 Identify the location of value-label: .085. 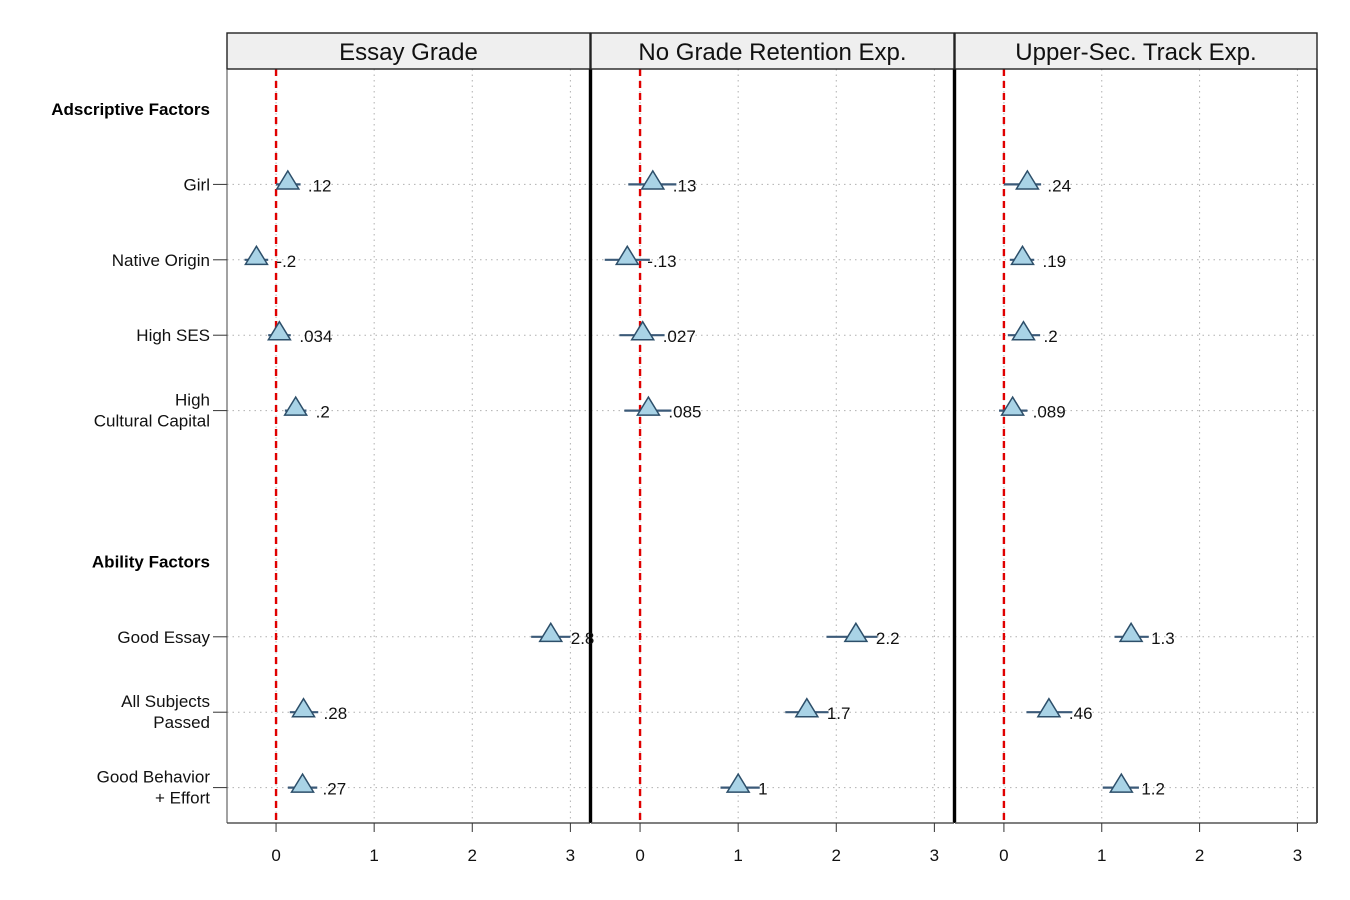
(684, 412).